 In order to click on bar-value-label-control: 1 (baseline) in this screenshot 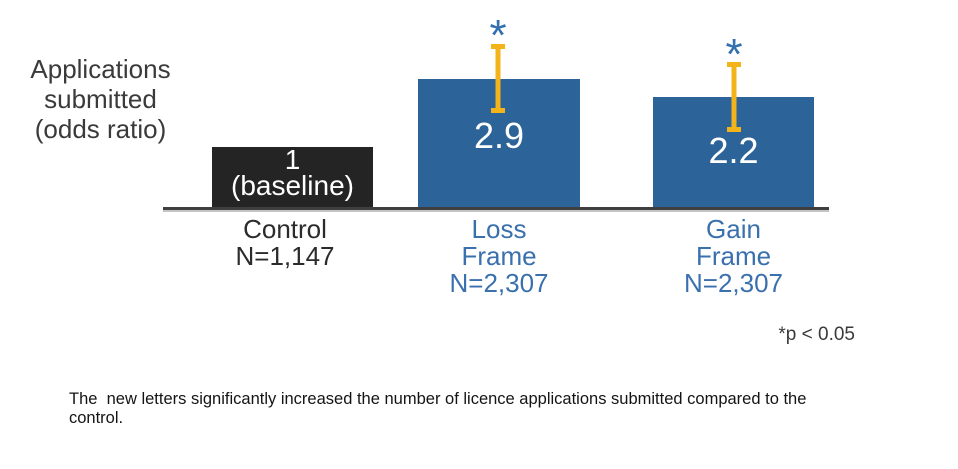, I will do `click(292, 172)`.